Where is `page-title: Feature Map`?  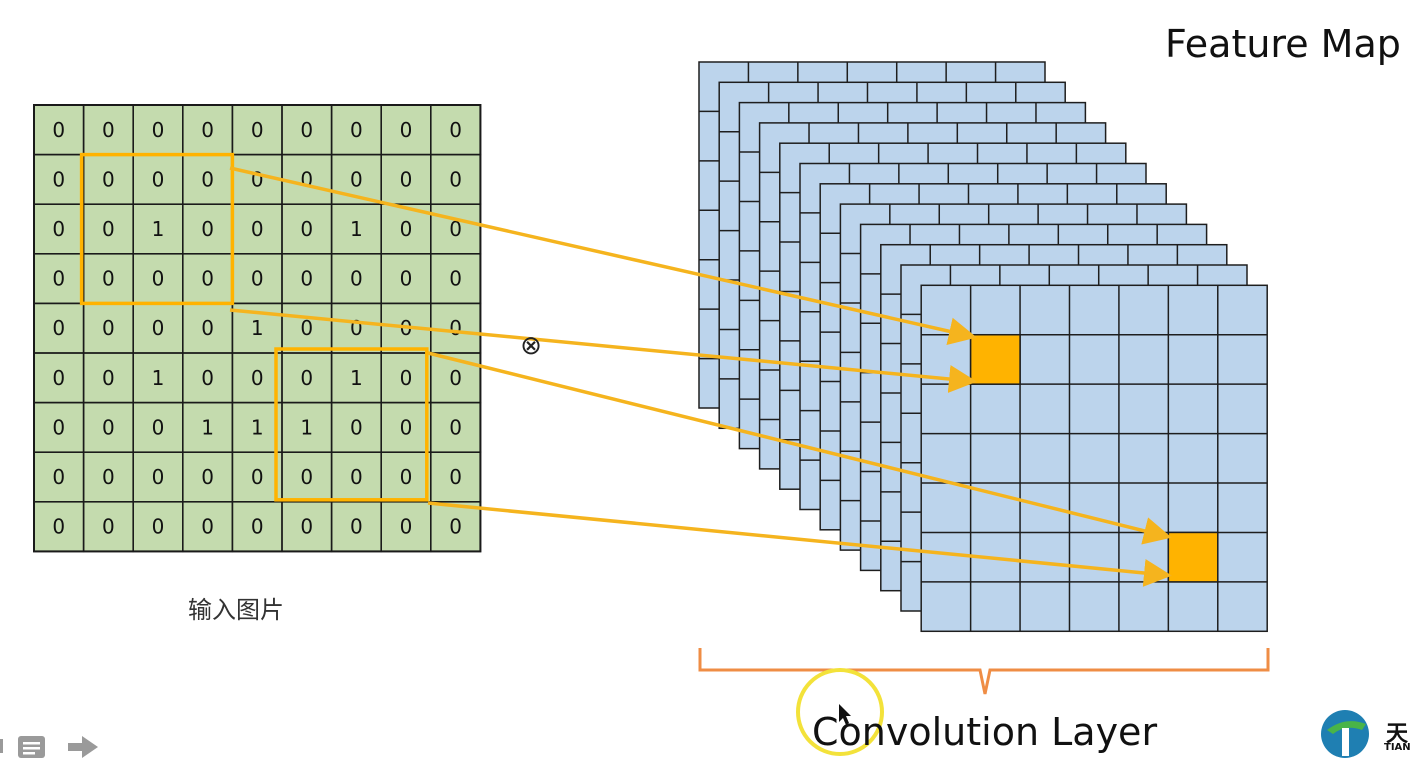
page-title: Feature Map is located at coordinates (1283, 44).